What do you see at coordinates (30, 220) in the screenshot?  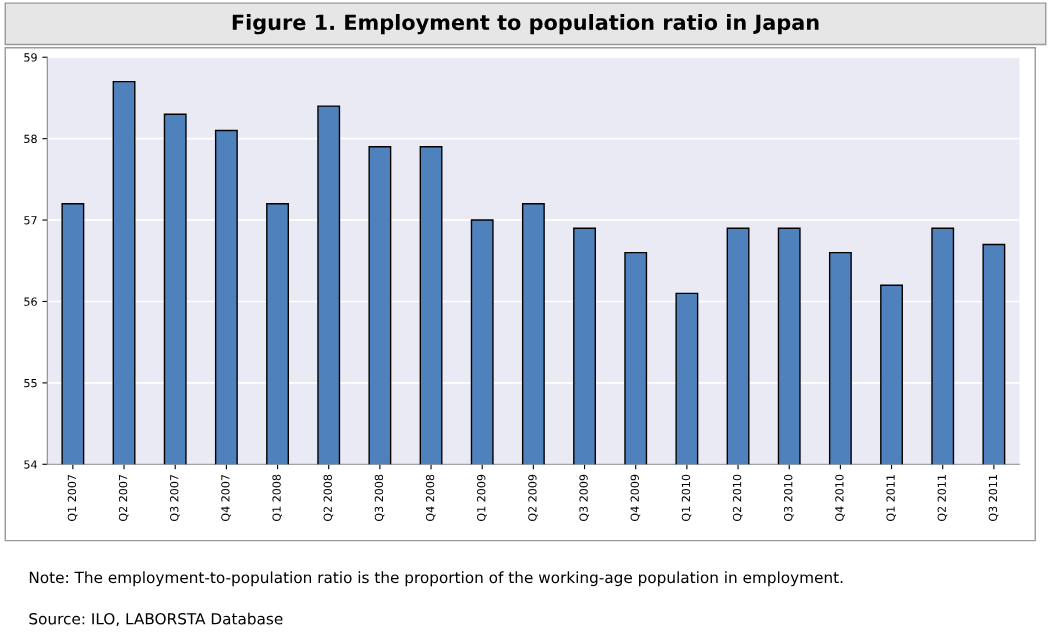 I see `y-tick-label: 57` at bounding box center [30, 220].